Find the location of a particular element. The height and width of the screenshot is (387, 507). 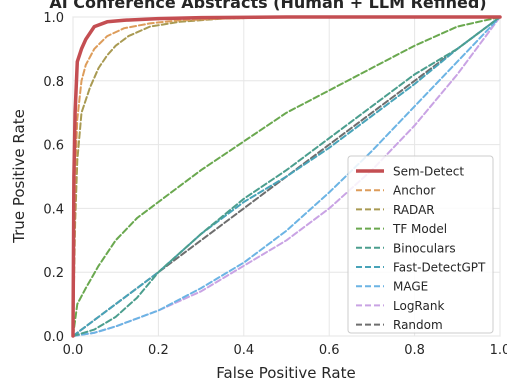

legend-label-mage: MAGE is located at coordinates (410, 287).